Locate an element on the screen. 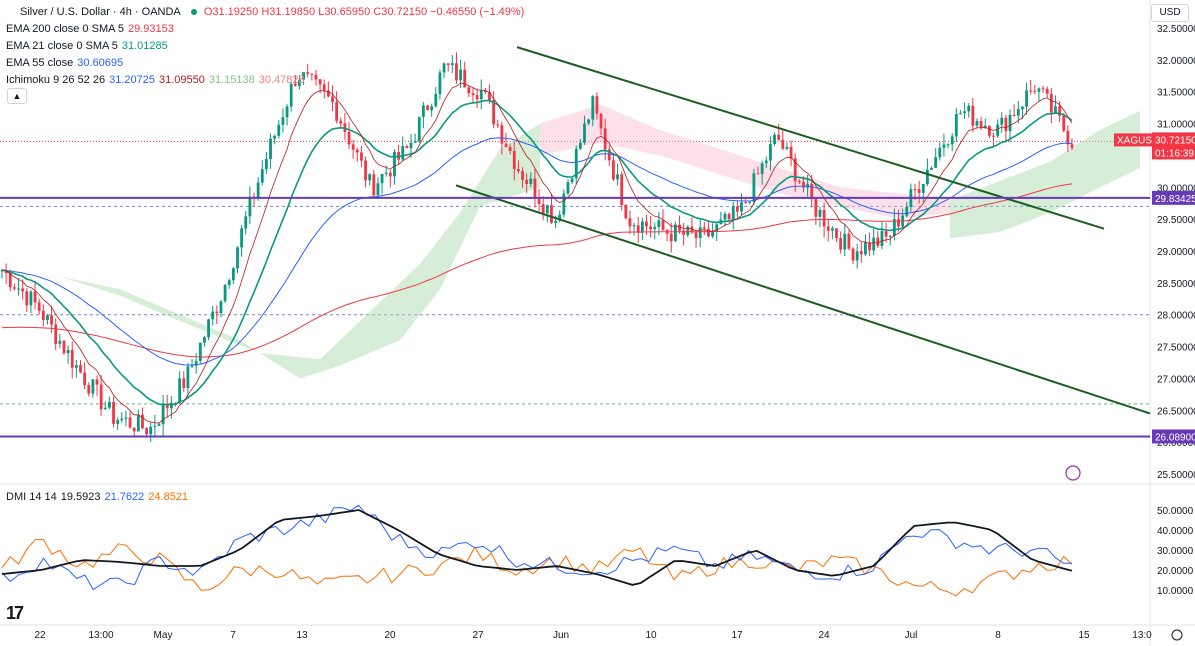  tradingview-logo-icon: 17 is located at coordinates (15, 613).